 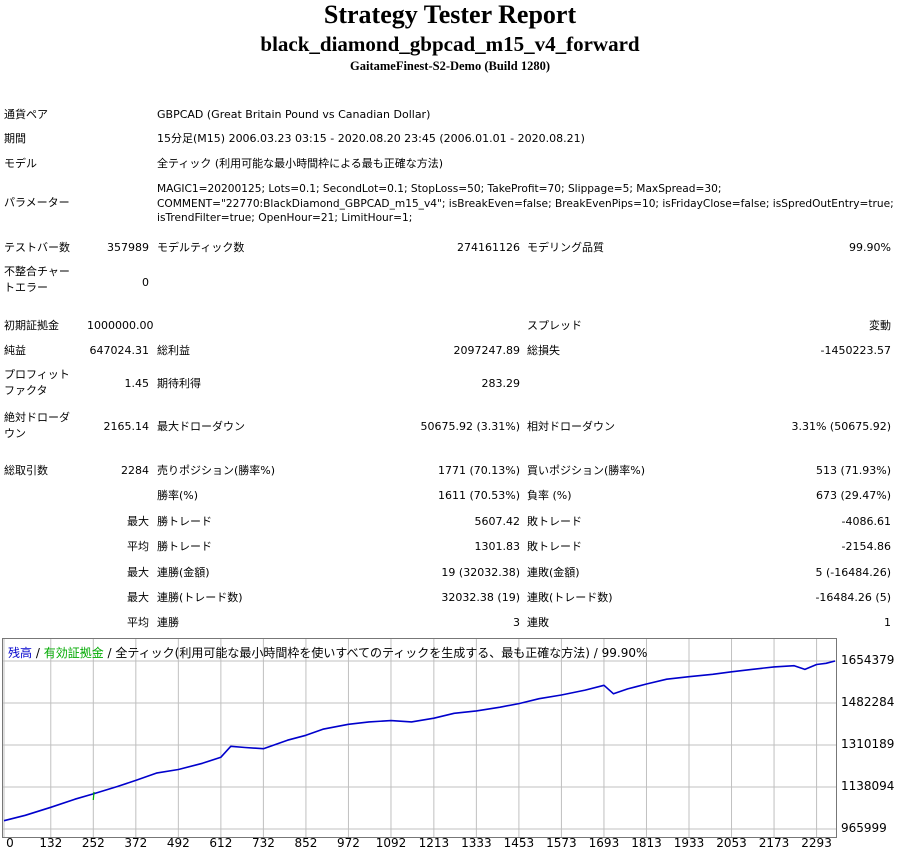 I want to click on max-consecutive-wins-label: 連勝(金額), so click(x=183, y=572).